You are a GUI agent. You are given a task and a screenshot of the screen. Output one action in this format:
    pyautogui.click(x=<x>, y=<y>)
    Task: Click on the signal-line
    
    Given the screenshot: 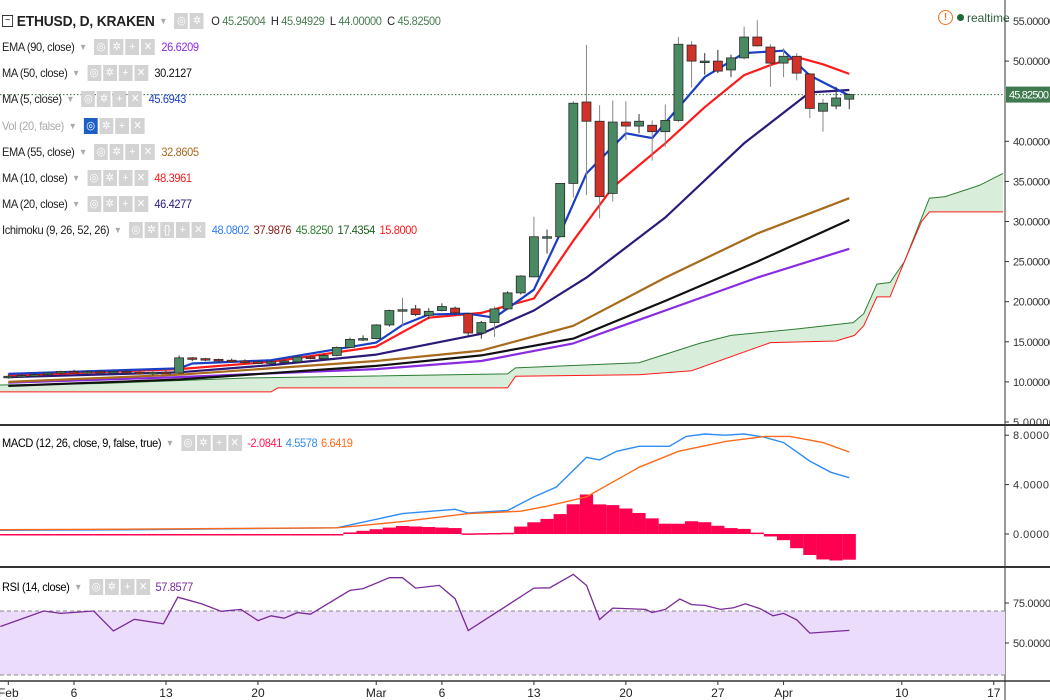 What is the action you would take?
    pyautogui.click(x=425, y=483)
    